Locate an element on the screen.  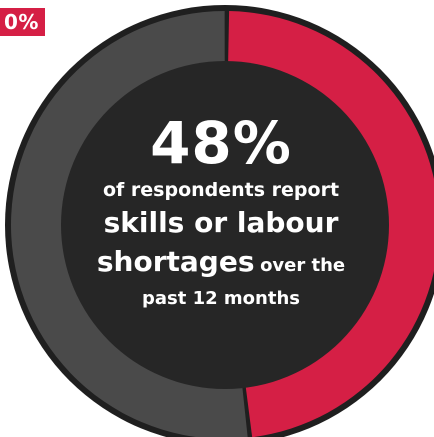
corner-badge: 0% is located at coordinates (22, 22).